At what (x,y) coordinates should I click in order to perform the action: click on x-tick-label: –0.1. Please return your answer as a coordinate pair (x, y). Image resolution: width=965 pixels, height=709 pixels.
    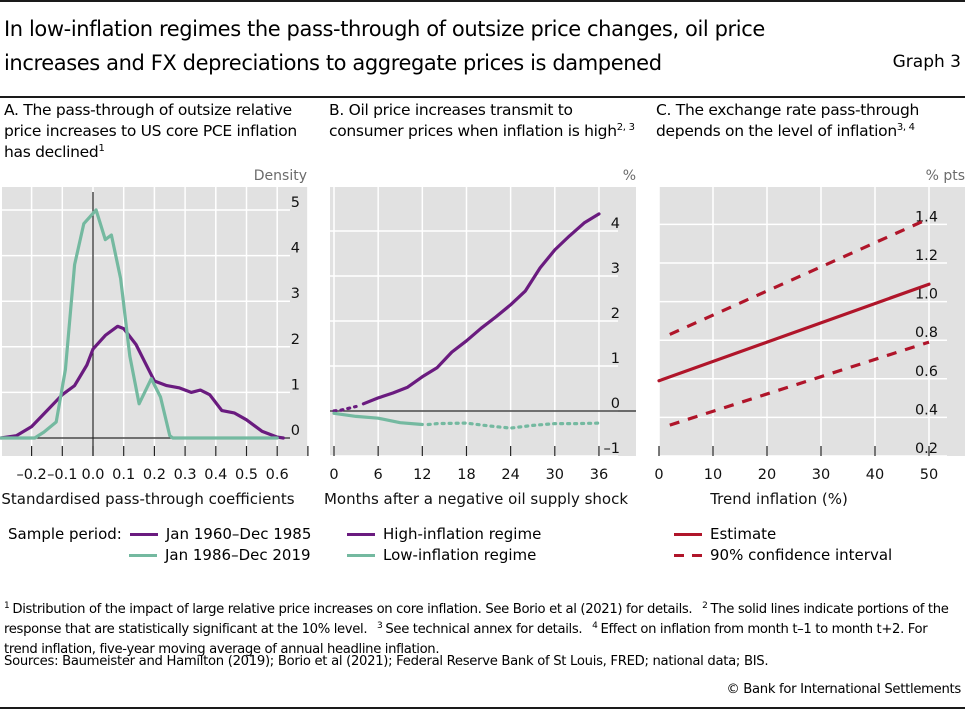
    Looking at the image, I should click on (62, 475).